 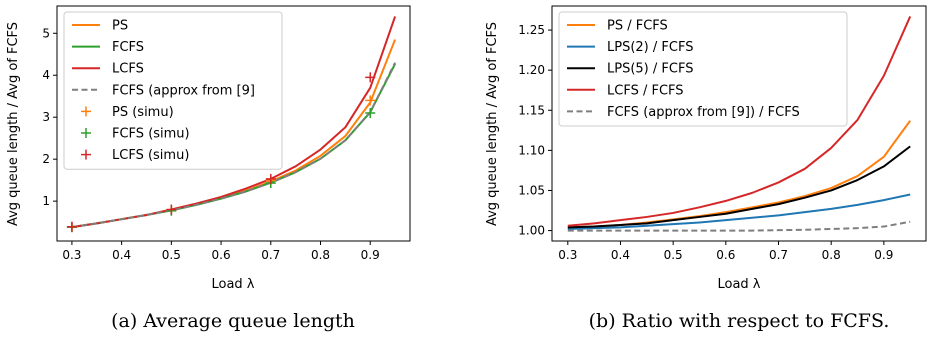 I want to click on panel-a-xlabel: Load λ, so click(x=232, y=284).